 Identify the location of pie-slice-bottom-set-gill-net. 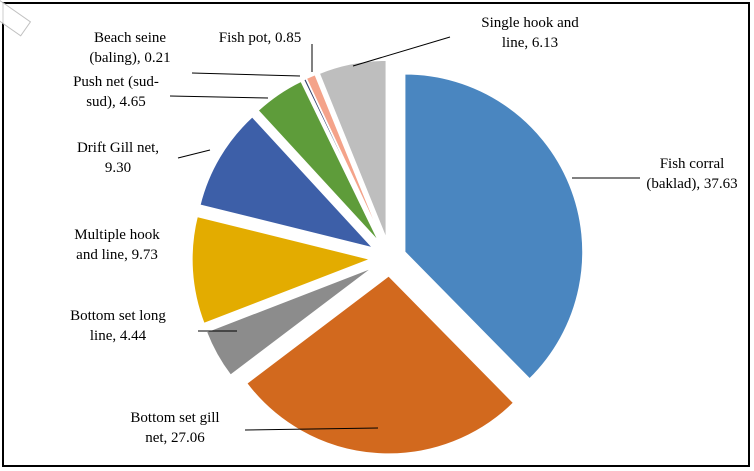
(380, 365).